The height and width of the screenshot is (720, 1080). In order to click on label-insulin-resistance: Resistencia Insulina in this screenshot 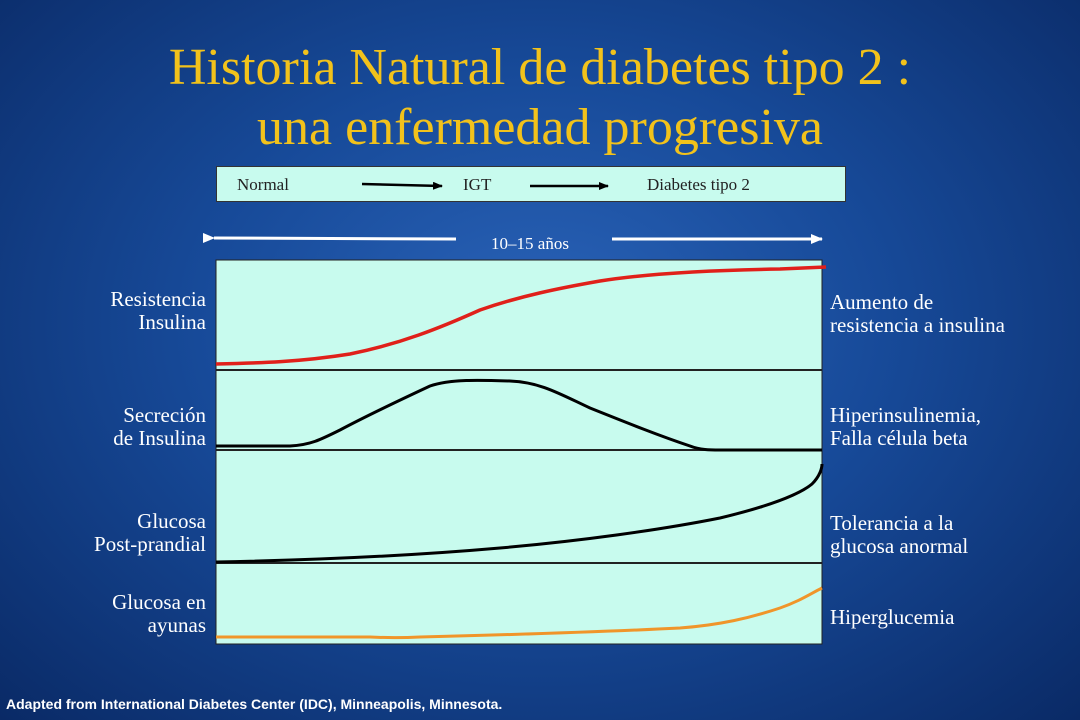, I will do `click(158, 310)`.